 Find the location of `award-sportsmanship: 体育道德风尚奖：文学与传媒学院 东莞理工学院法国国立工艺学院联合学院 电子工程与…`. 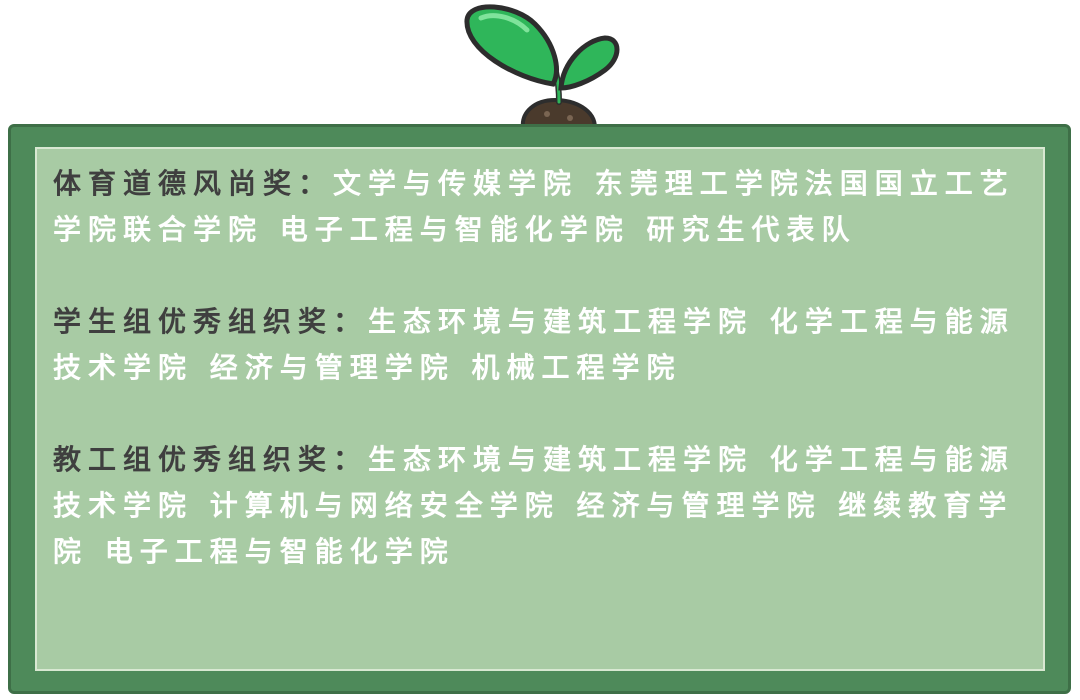

award-sportsmanship: 体育道德风尚奖：文学与传媒学院 东莞理工学院法国国立工艺学院联合学院 电子工程与… is located at coordinates (548, 207).